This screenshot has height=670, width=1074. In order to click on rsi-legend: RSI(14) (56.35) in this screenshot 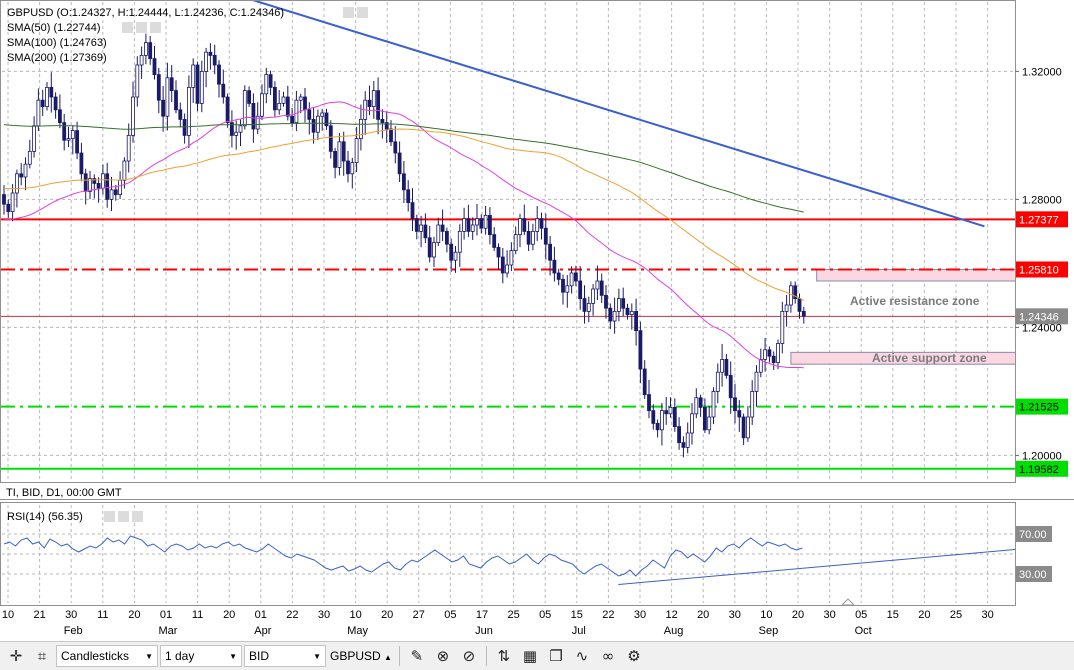, I will do `click(45, 517)`.